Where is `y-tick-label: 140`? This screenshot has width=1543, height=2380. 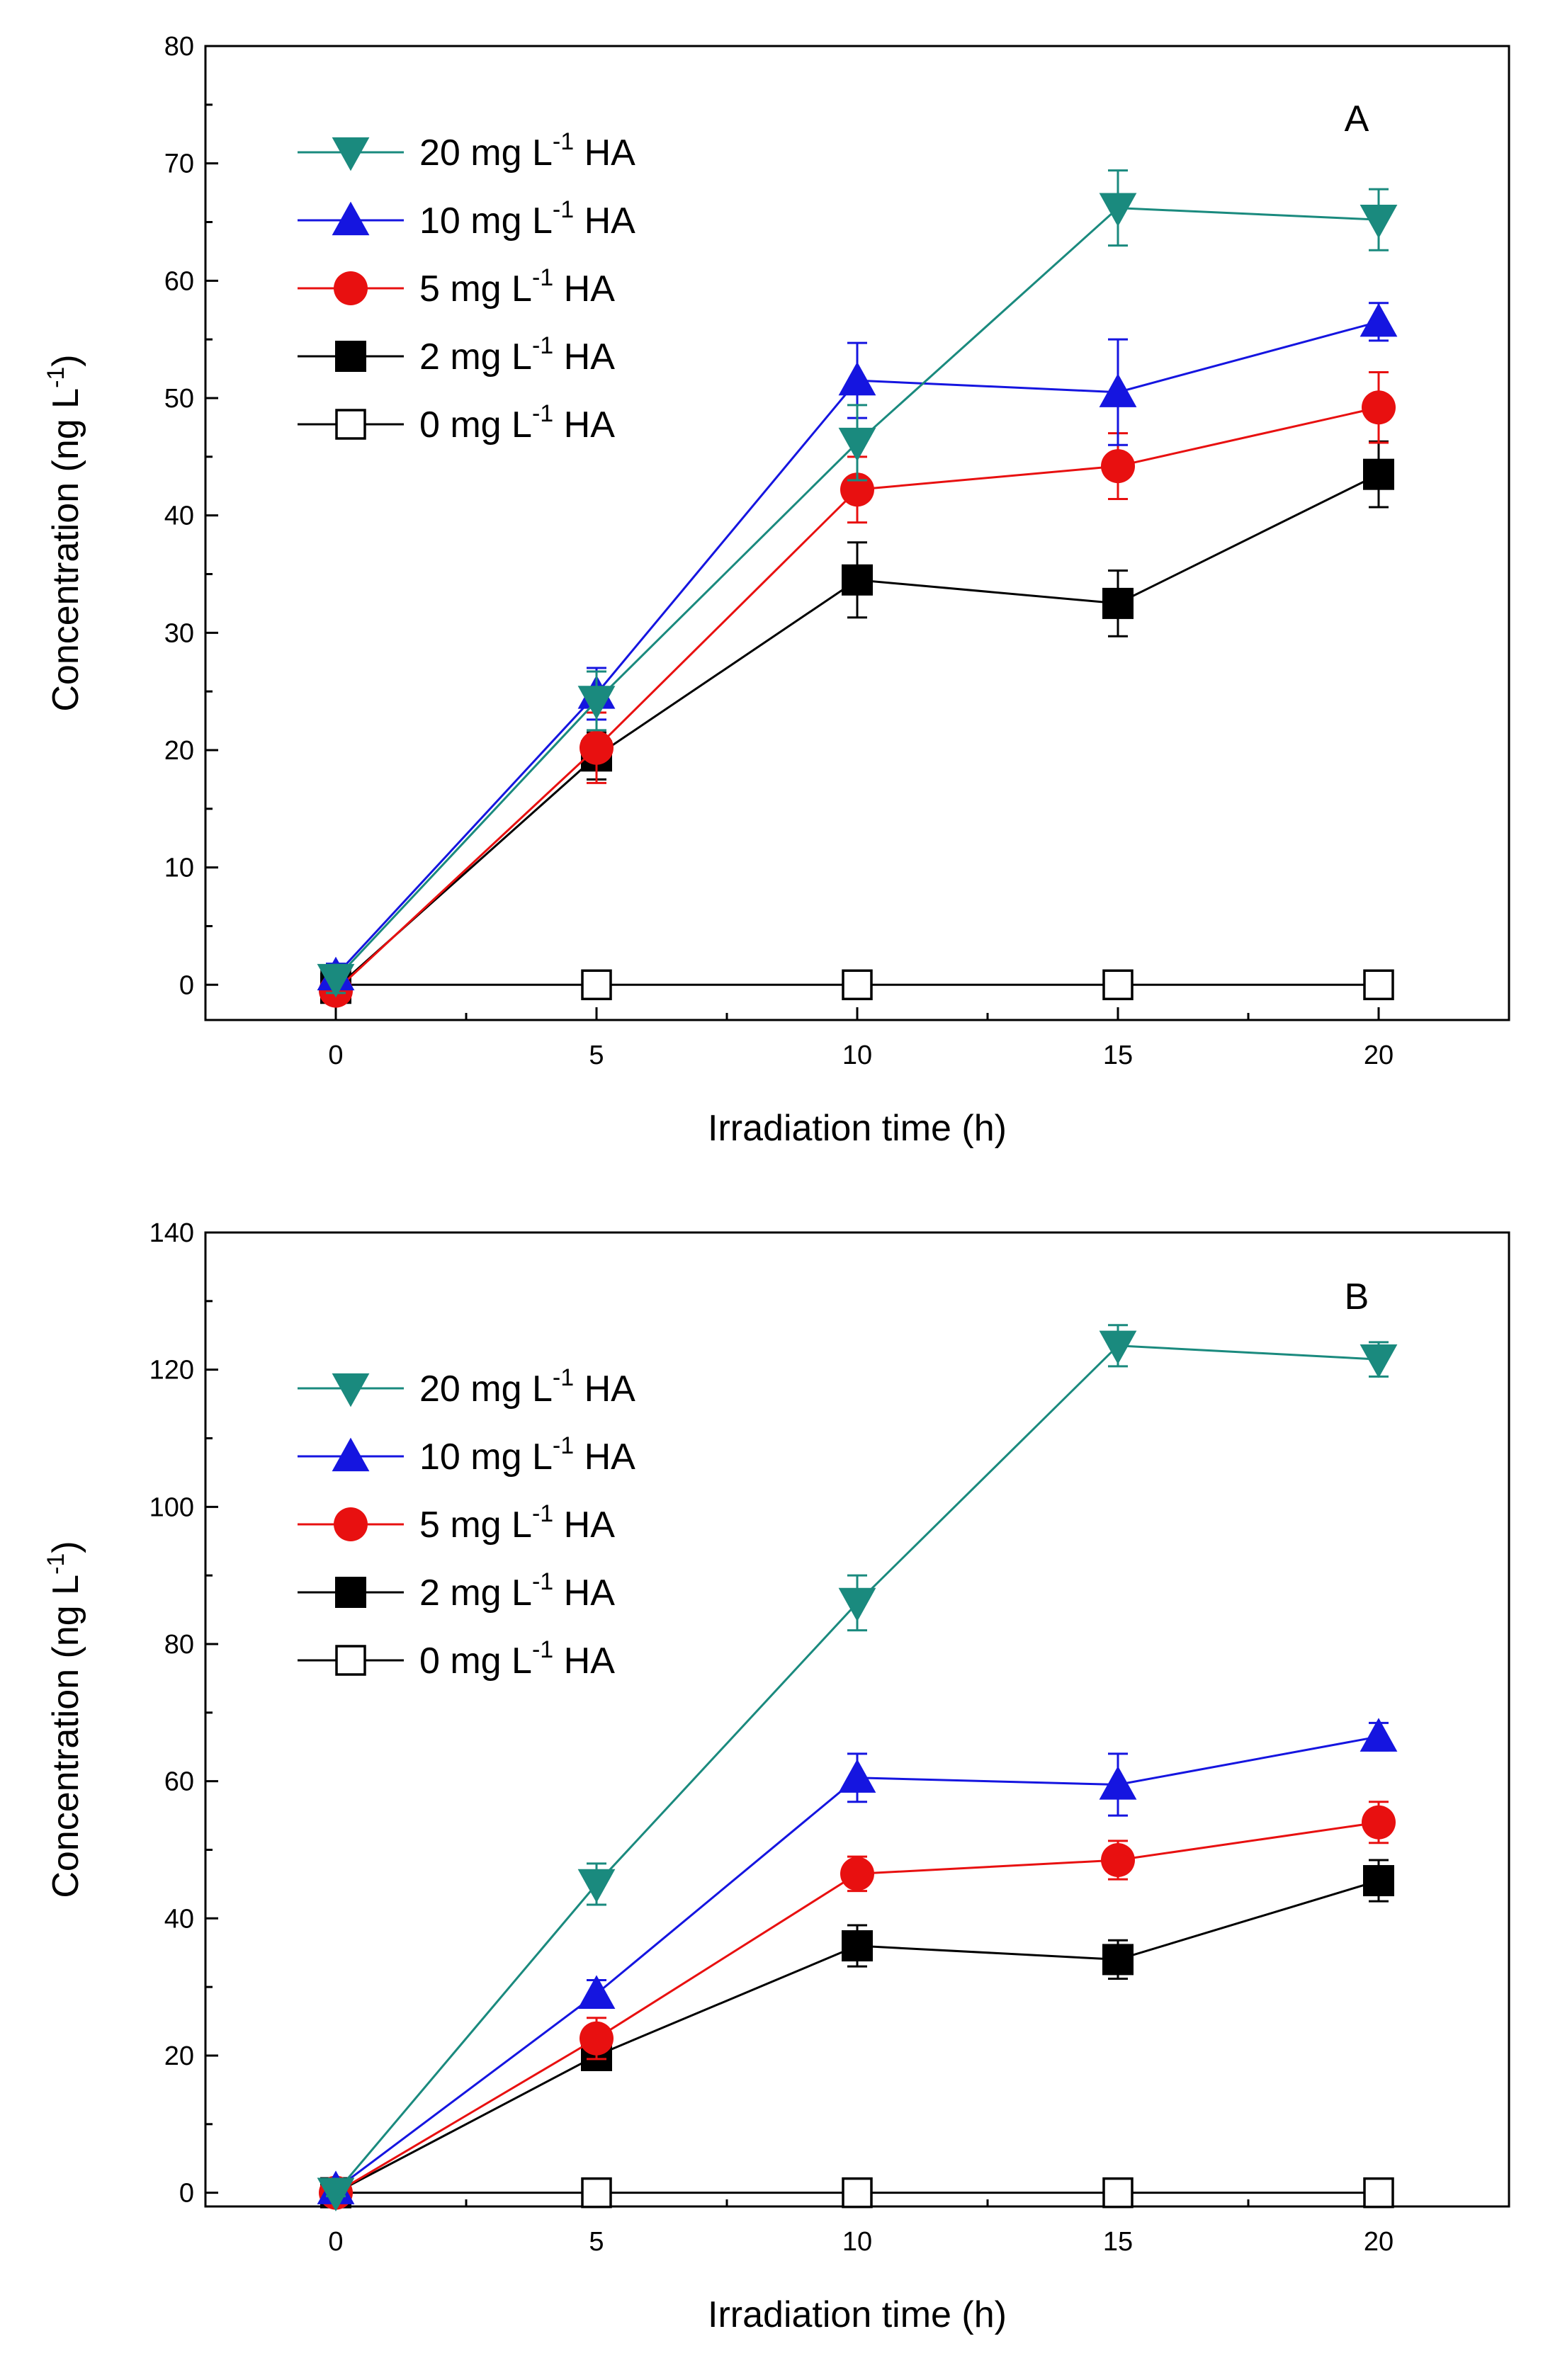
y-tick-label: 140 is located at coordinates (171, 1233).